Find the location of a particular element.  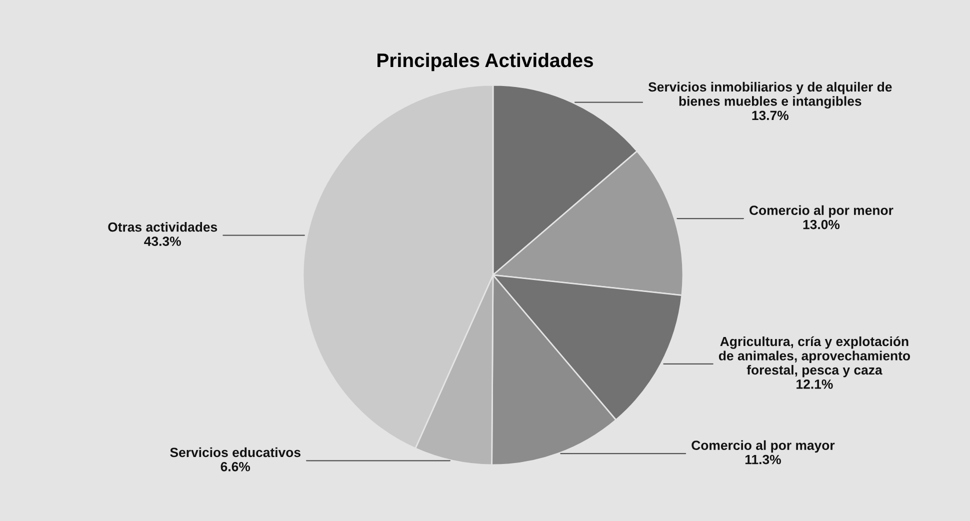

slice-label: Servicios inmobiliarios y de alquiler de bienes muebles e intangibles is located at coordinates (770, 95).